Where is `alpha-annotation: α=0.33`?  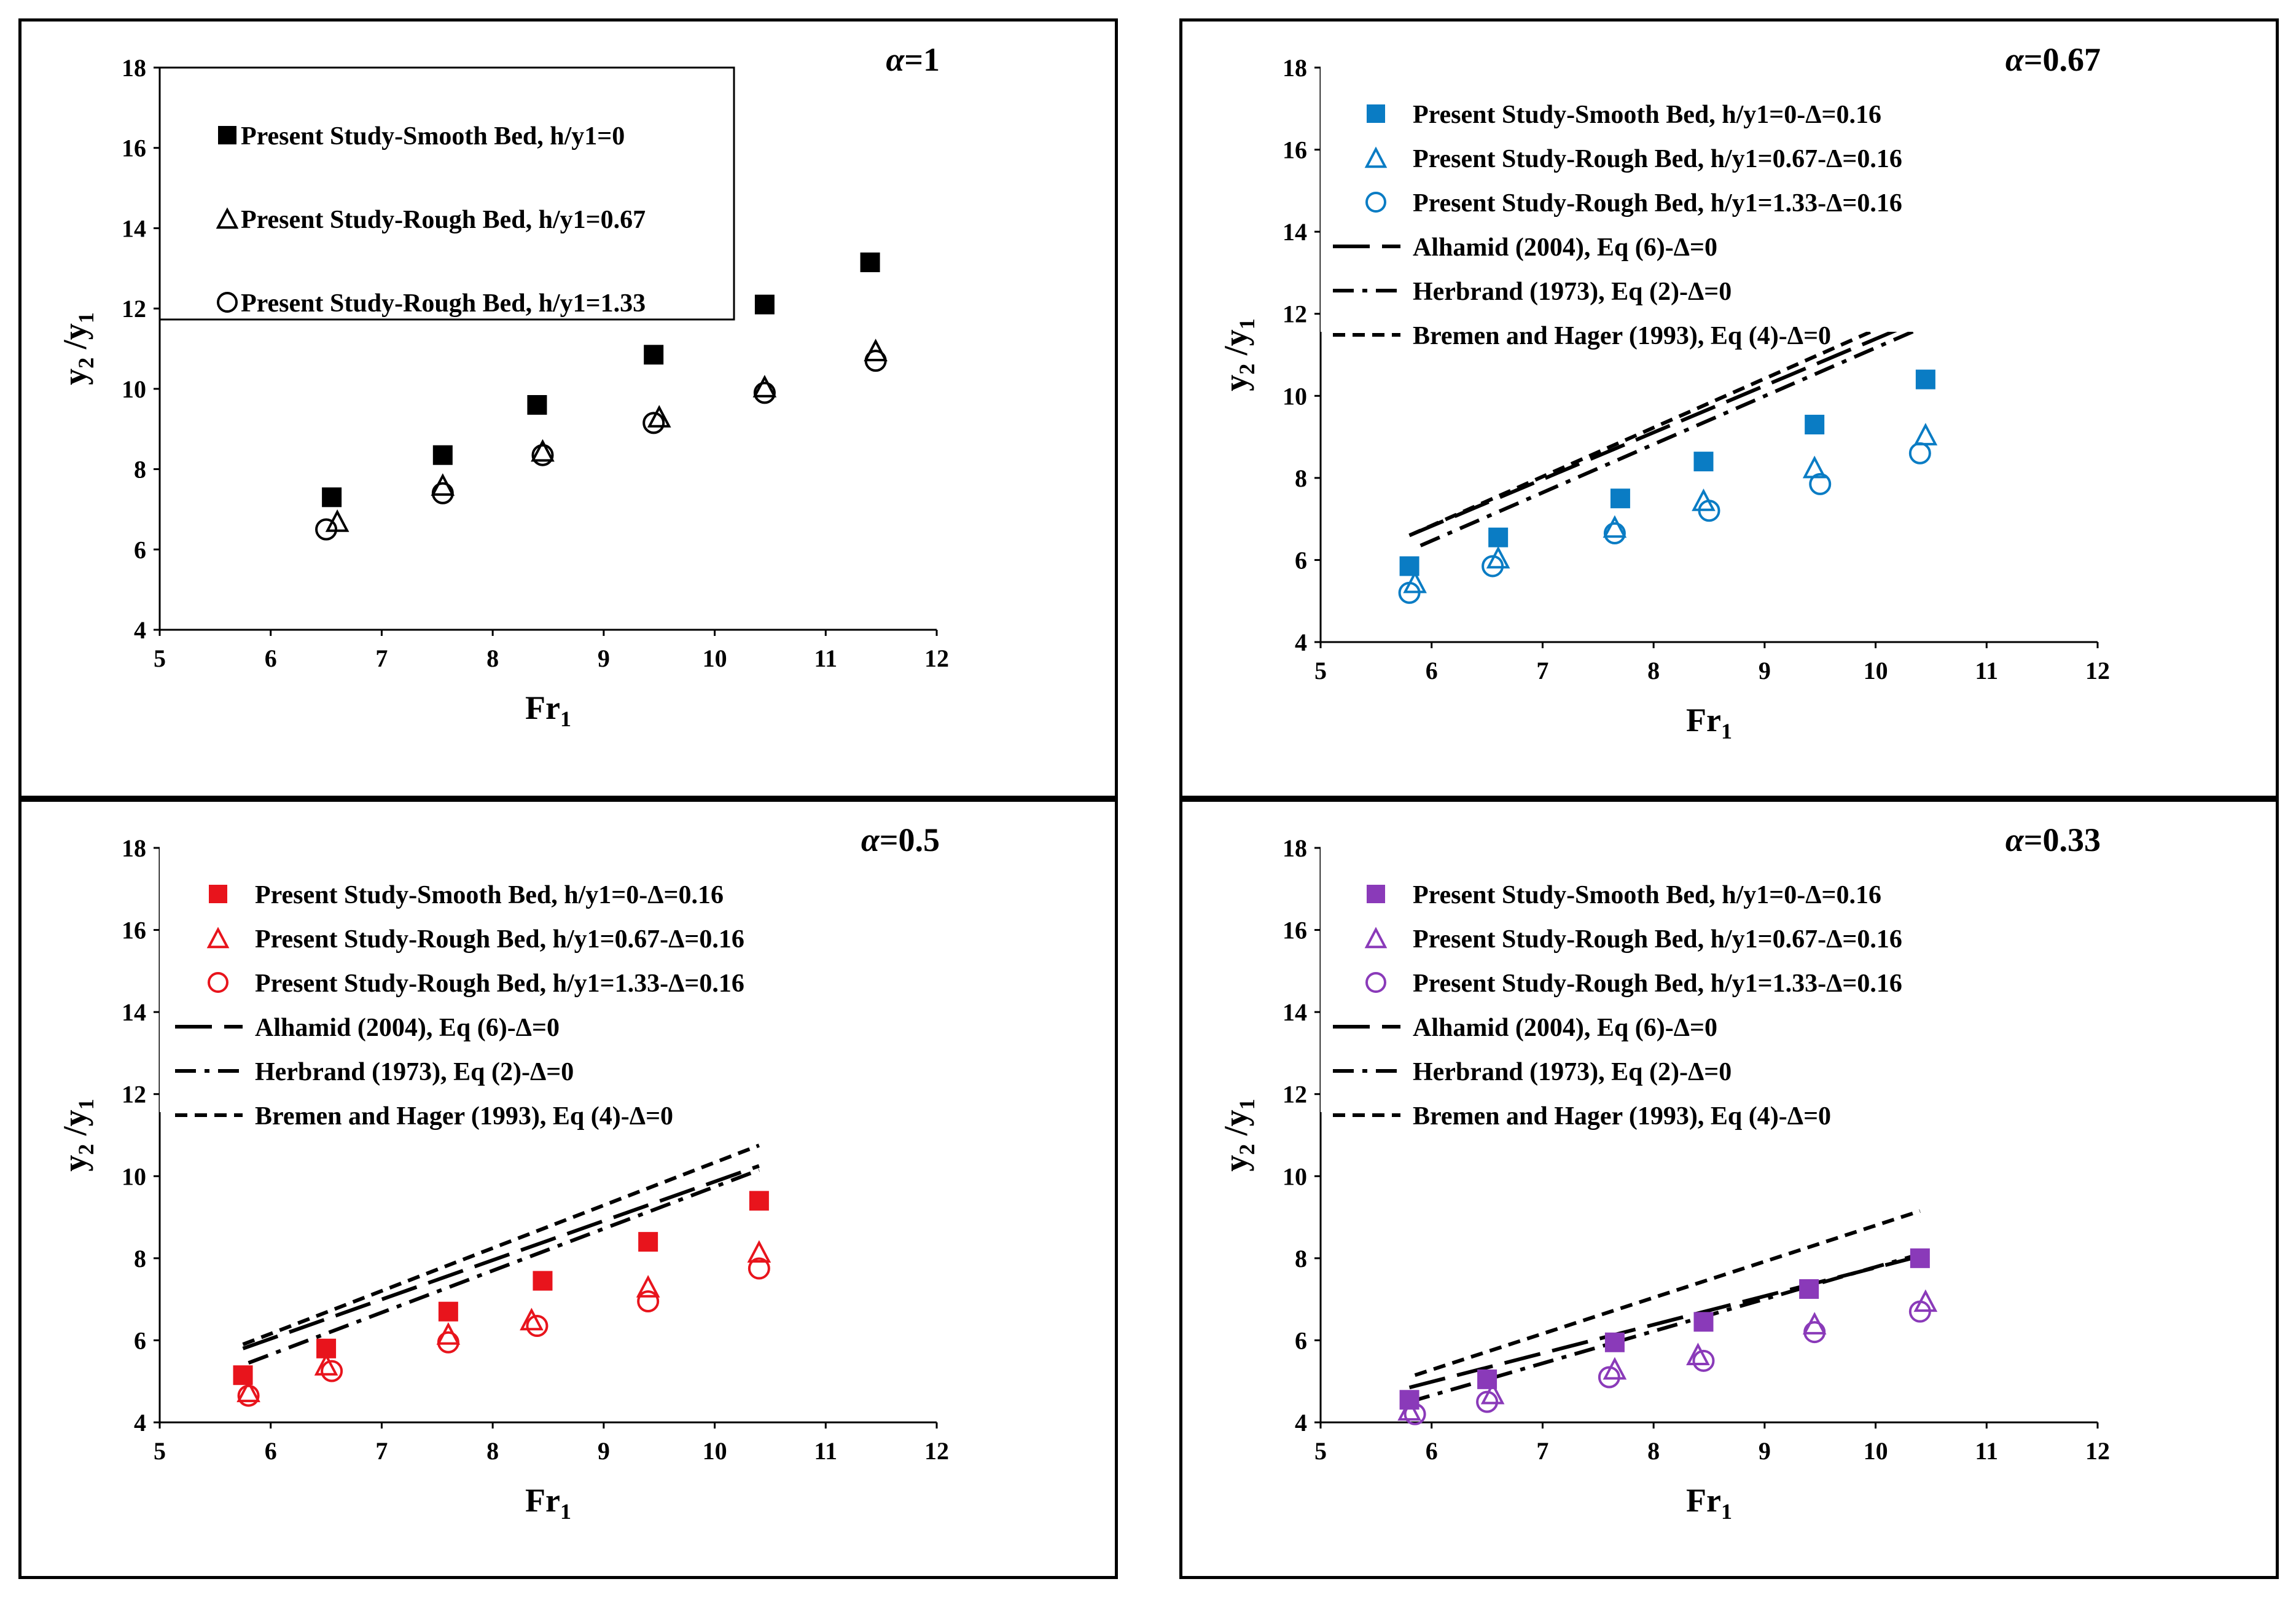 alpha-annotation: α=0.33 is located at coordinates (2053, 839).